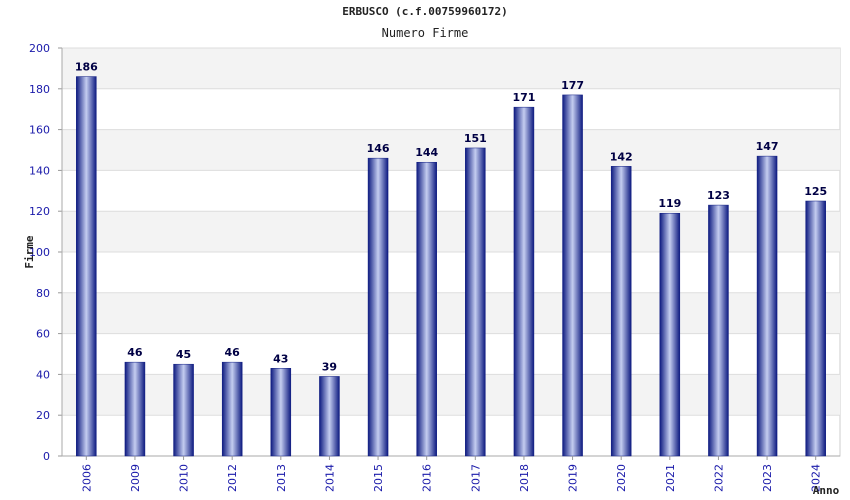 The image size is (850, 500). What do you see at coordinates (572, 85) in the screenshot?
I see `data-label: 177` at bounding box center [572, 85].